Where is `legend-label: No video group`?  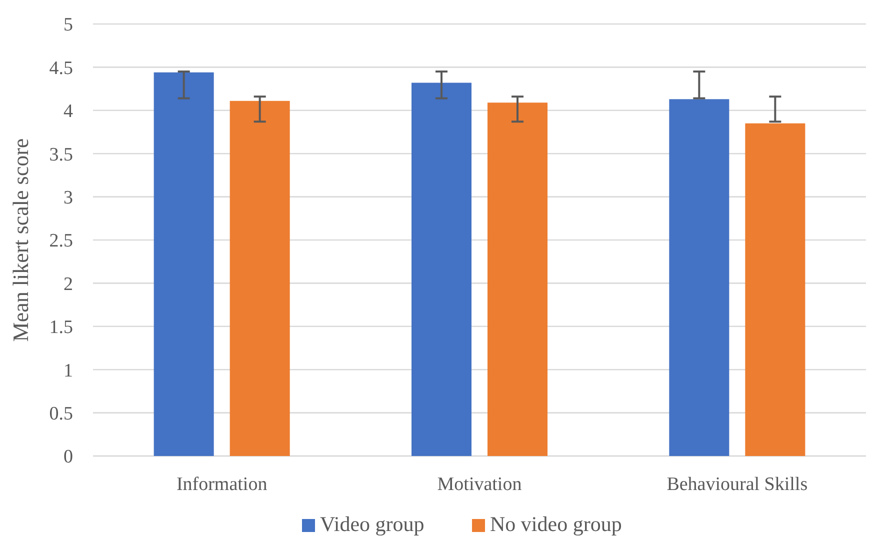
legend-label: No video group is located at coordinates (556, 524).